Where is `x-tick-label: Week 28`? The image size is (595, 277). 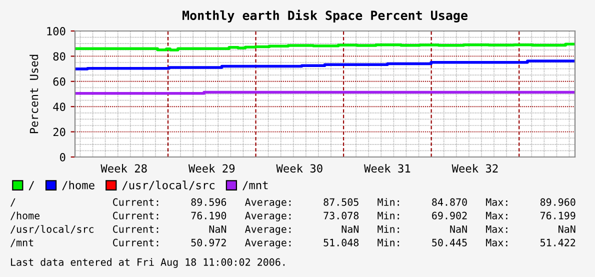 x-tick-label: Week 28 is located at coordinates (123, 168).